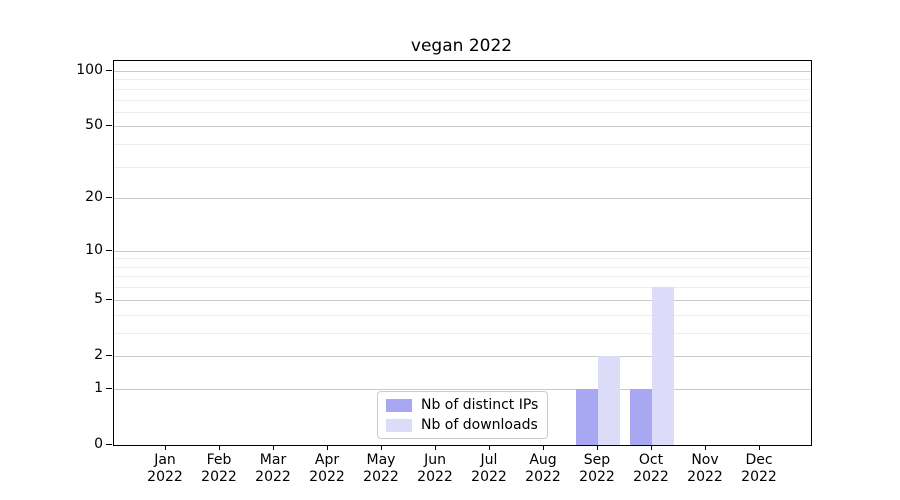 Image resolution: width=900 pixels, height=500 pixels. Describe the element at coordinates (89, 69) in the screenshot. I see `y-tick-label: 100` at that location.